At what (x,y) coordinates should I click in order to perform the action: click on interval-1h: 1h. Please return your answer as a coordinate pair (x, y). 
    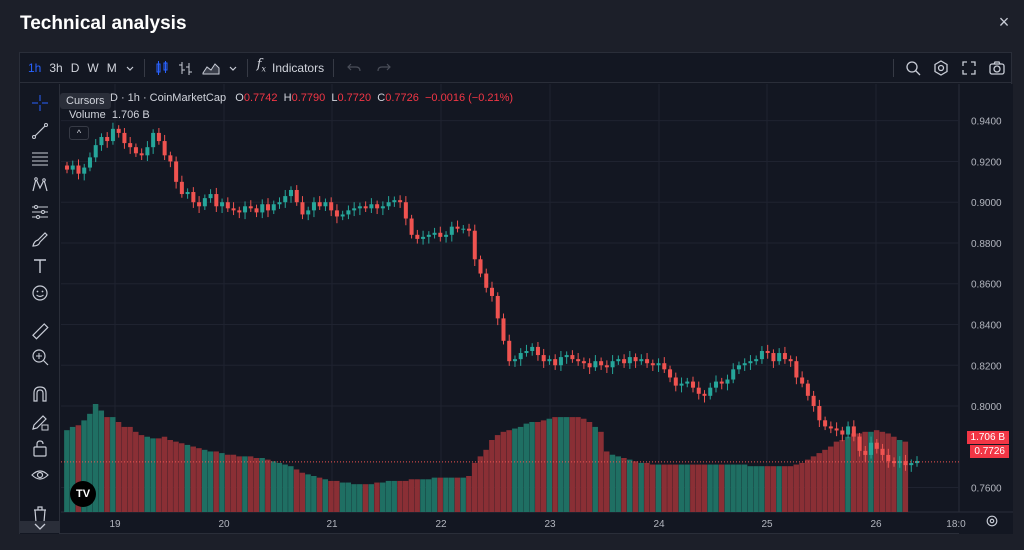
    Looking at the image, I should click on (35, 67).